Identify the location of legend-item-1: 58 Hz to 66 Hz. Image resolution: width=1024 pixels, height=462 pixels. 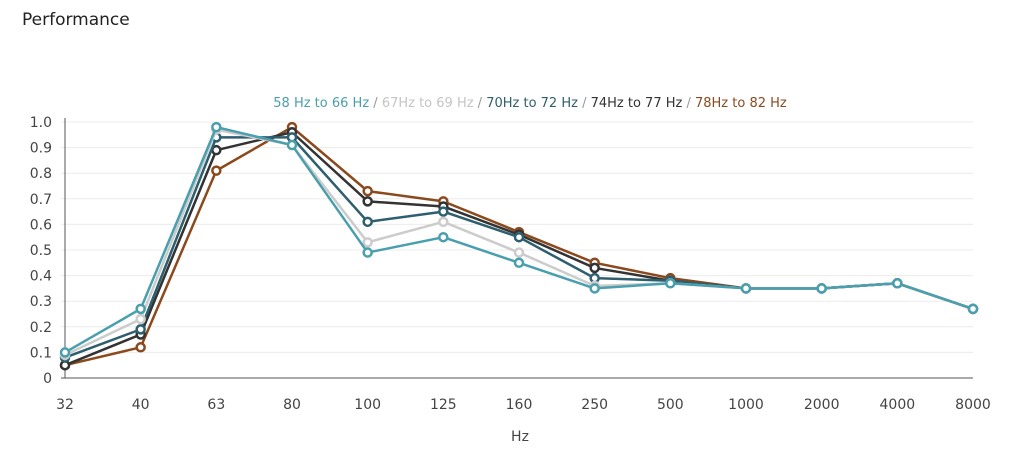
(321, 103).